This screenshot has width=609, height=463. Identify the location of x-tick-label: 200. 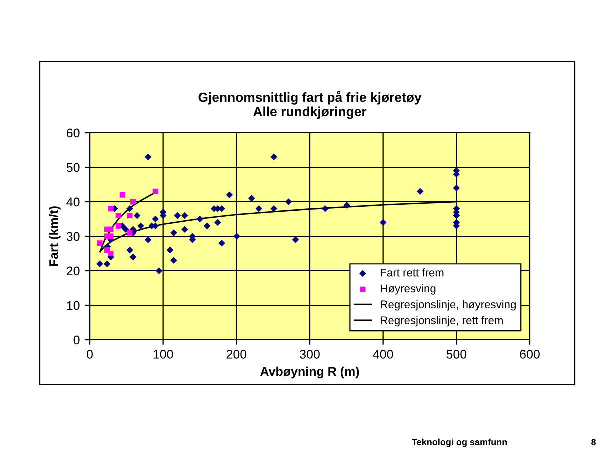
(236, 354).